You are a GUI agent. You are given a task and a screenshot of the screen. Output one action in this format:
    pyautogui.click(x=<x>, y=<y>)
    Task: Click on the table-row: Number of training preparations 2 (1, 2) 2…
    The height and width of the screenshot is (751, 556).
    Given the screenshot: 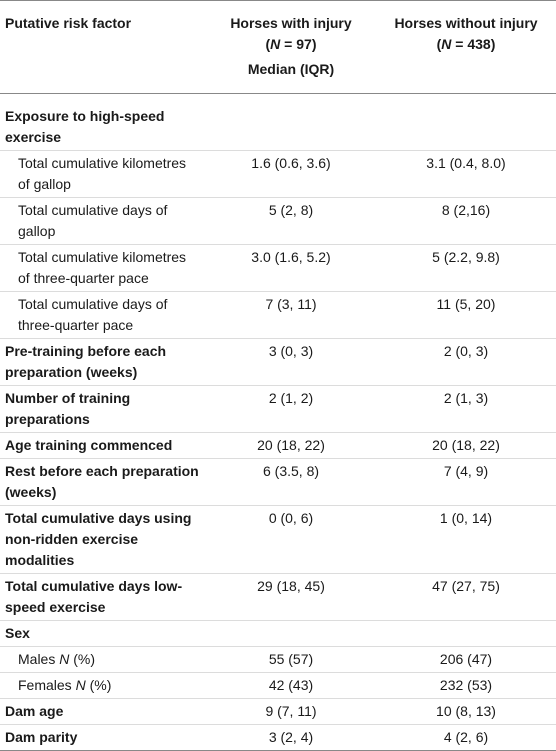 What is the action you would take?
    pyautogui.click(x=278, y=409)
    